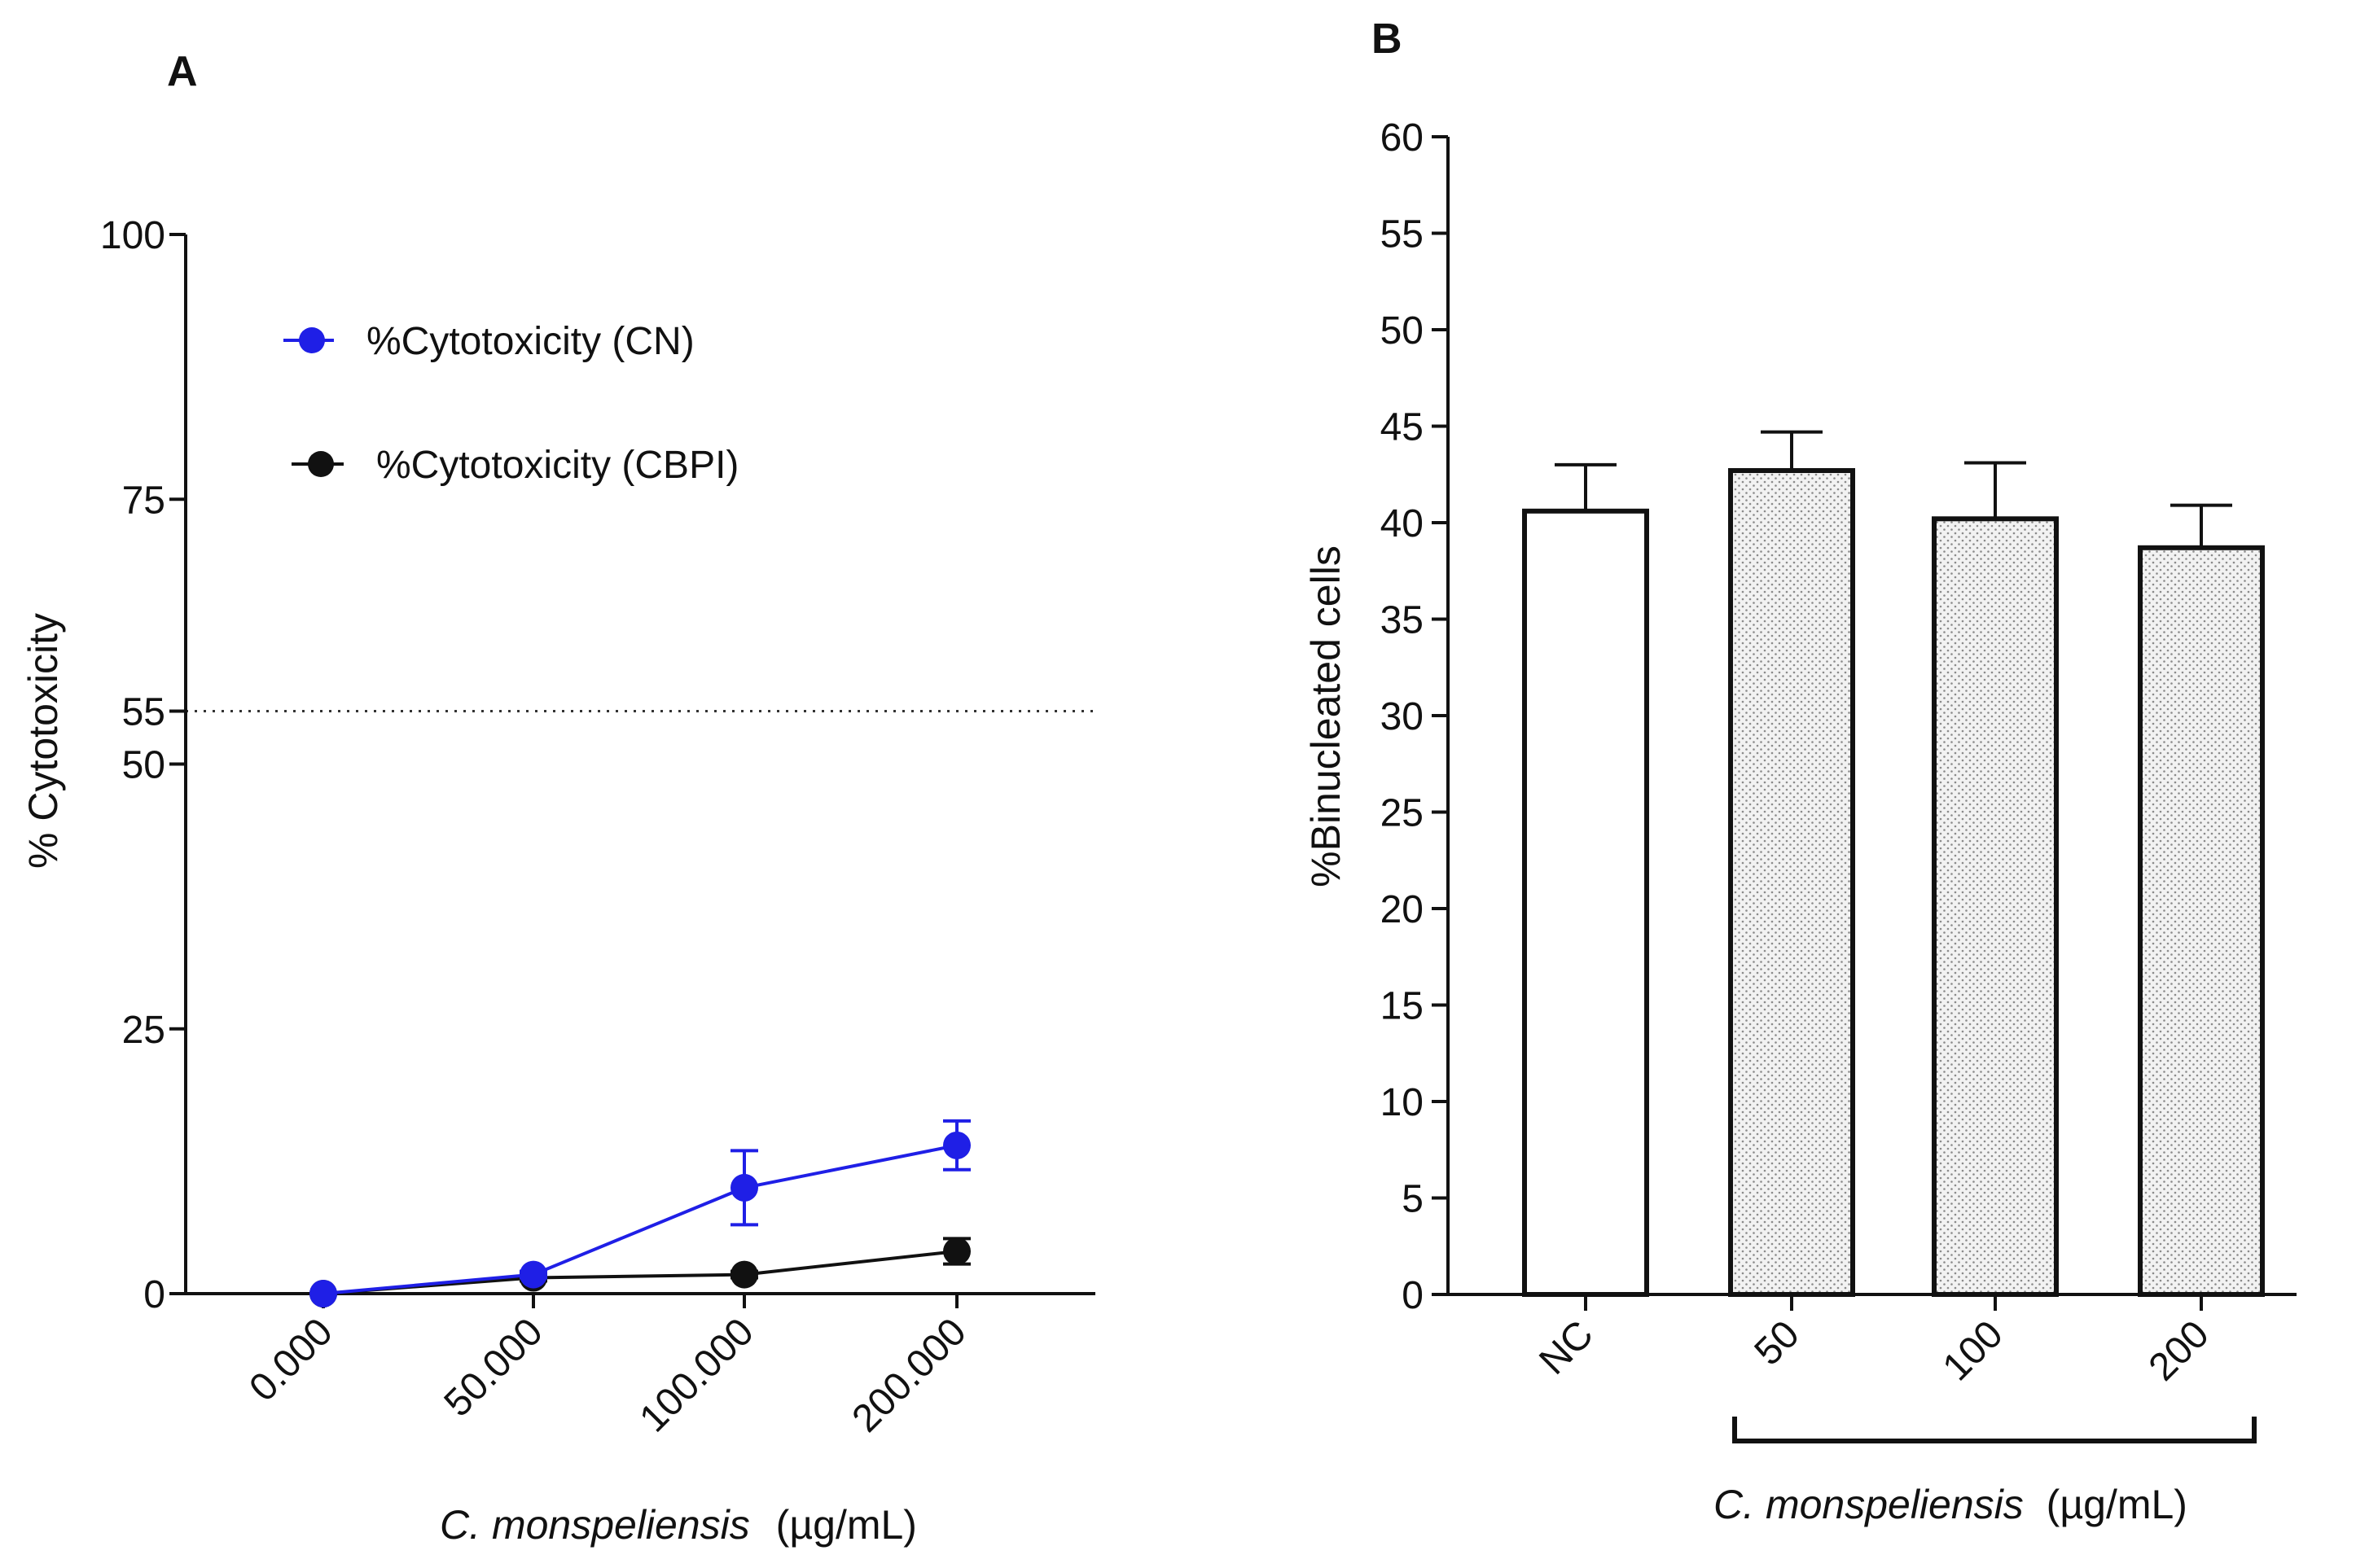 The width and height of the screenshot is (2356, 1568). What do you see at coordinates (1402, 428) in the screenshot?
I see `y-tick-label: 45` at bounding box center [1402, 428].